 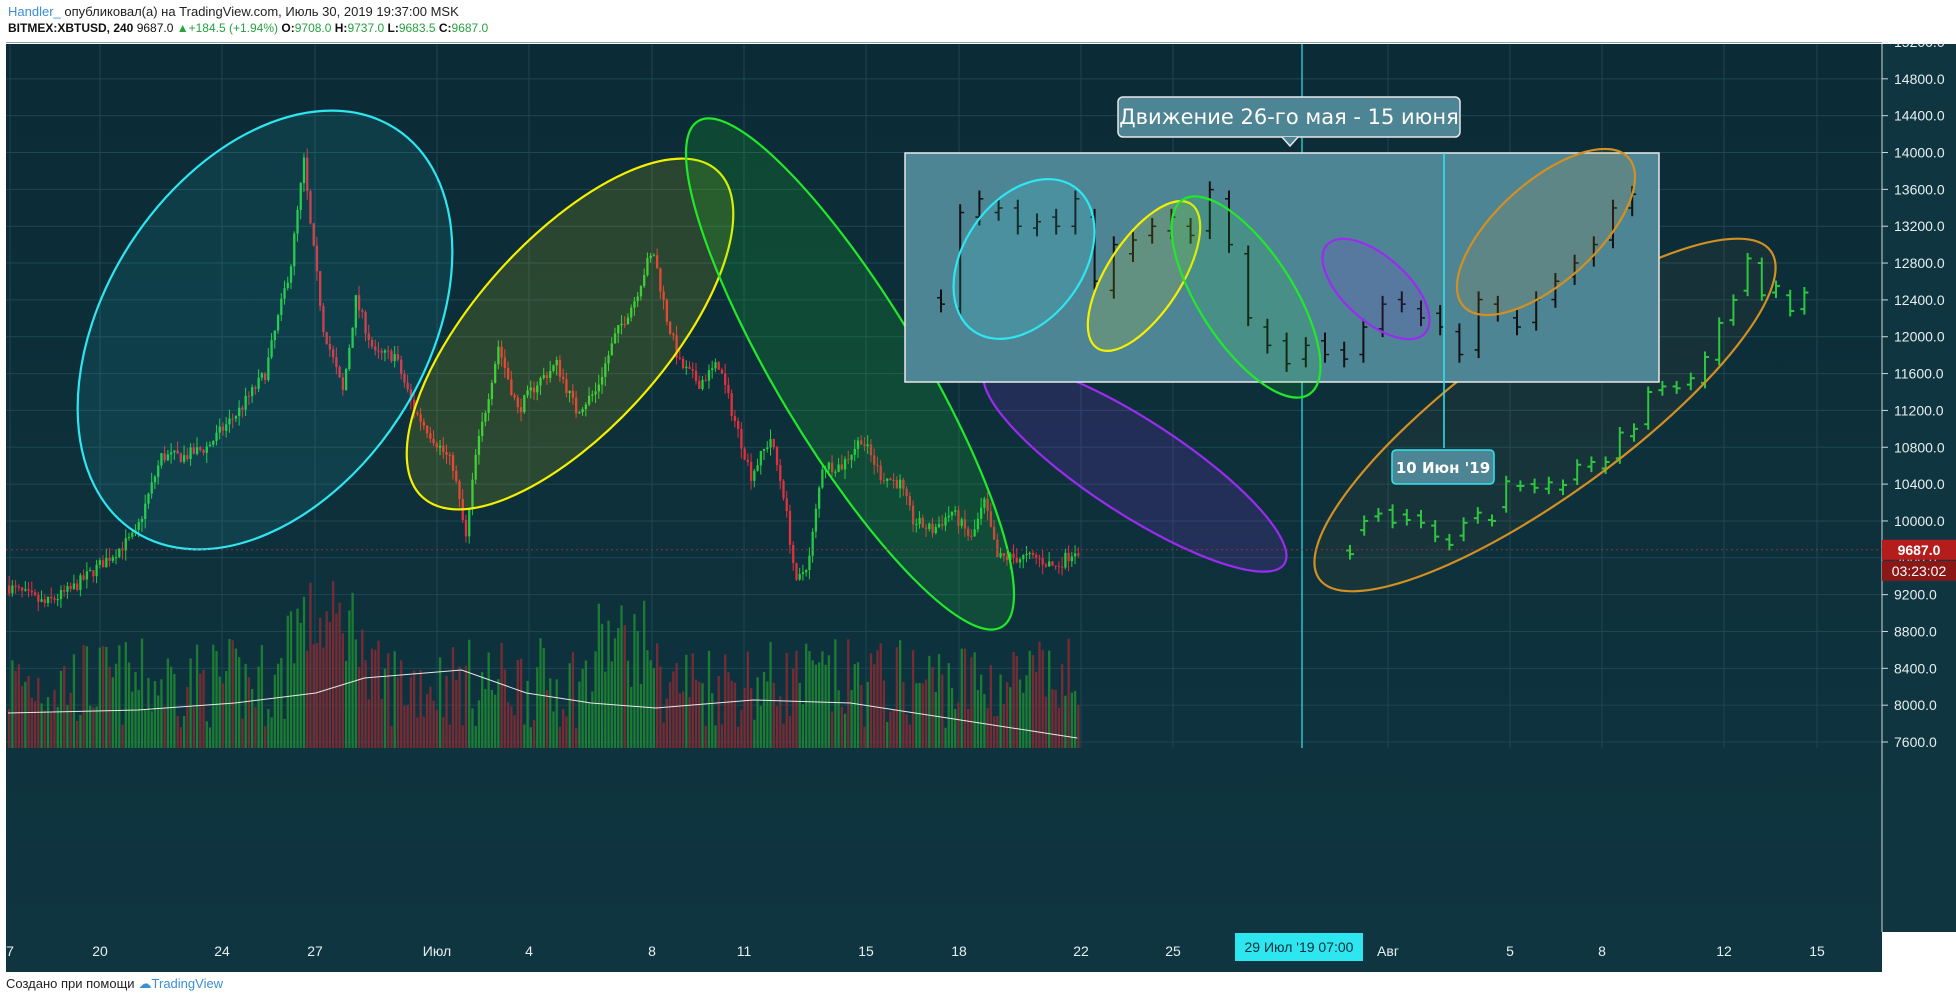 I want to click on tradingview-logo: ☁TradingView, so click(x=181, y=983).